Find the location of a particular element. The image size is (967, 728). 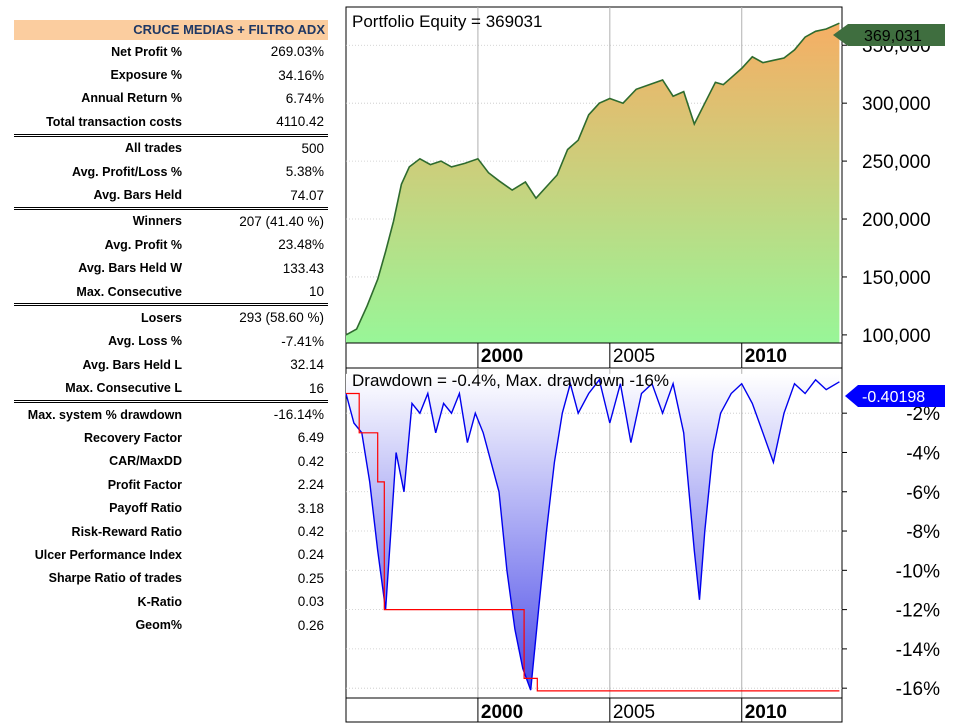

stat-row: Net Profit % 269.03% is located at coordinates (171, 51).